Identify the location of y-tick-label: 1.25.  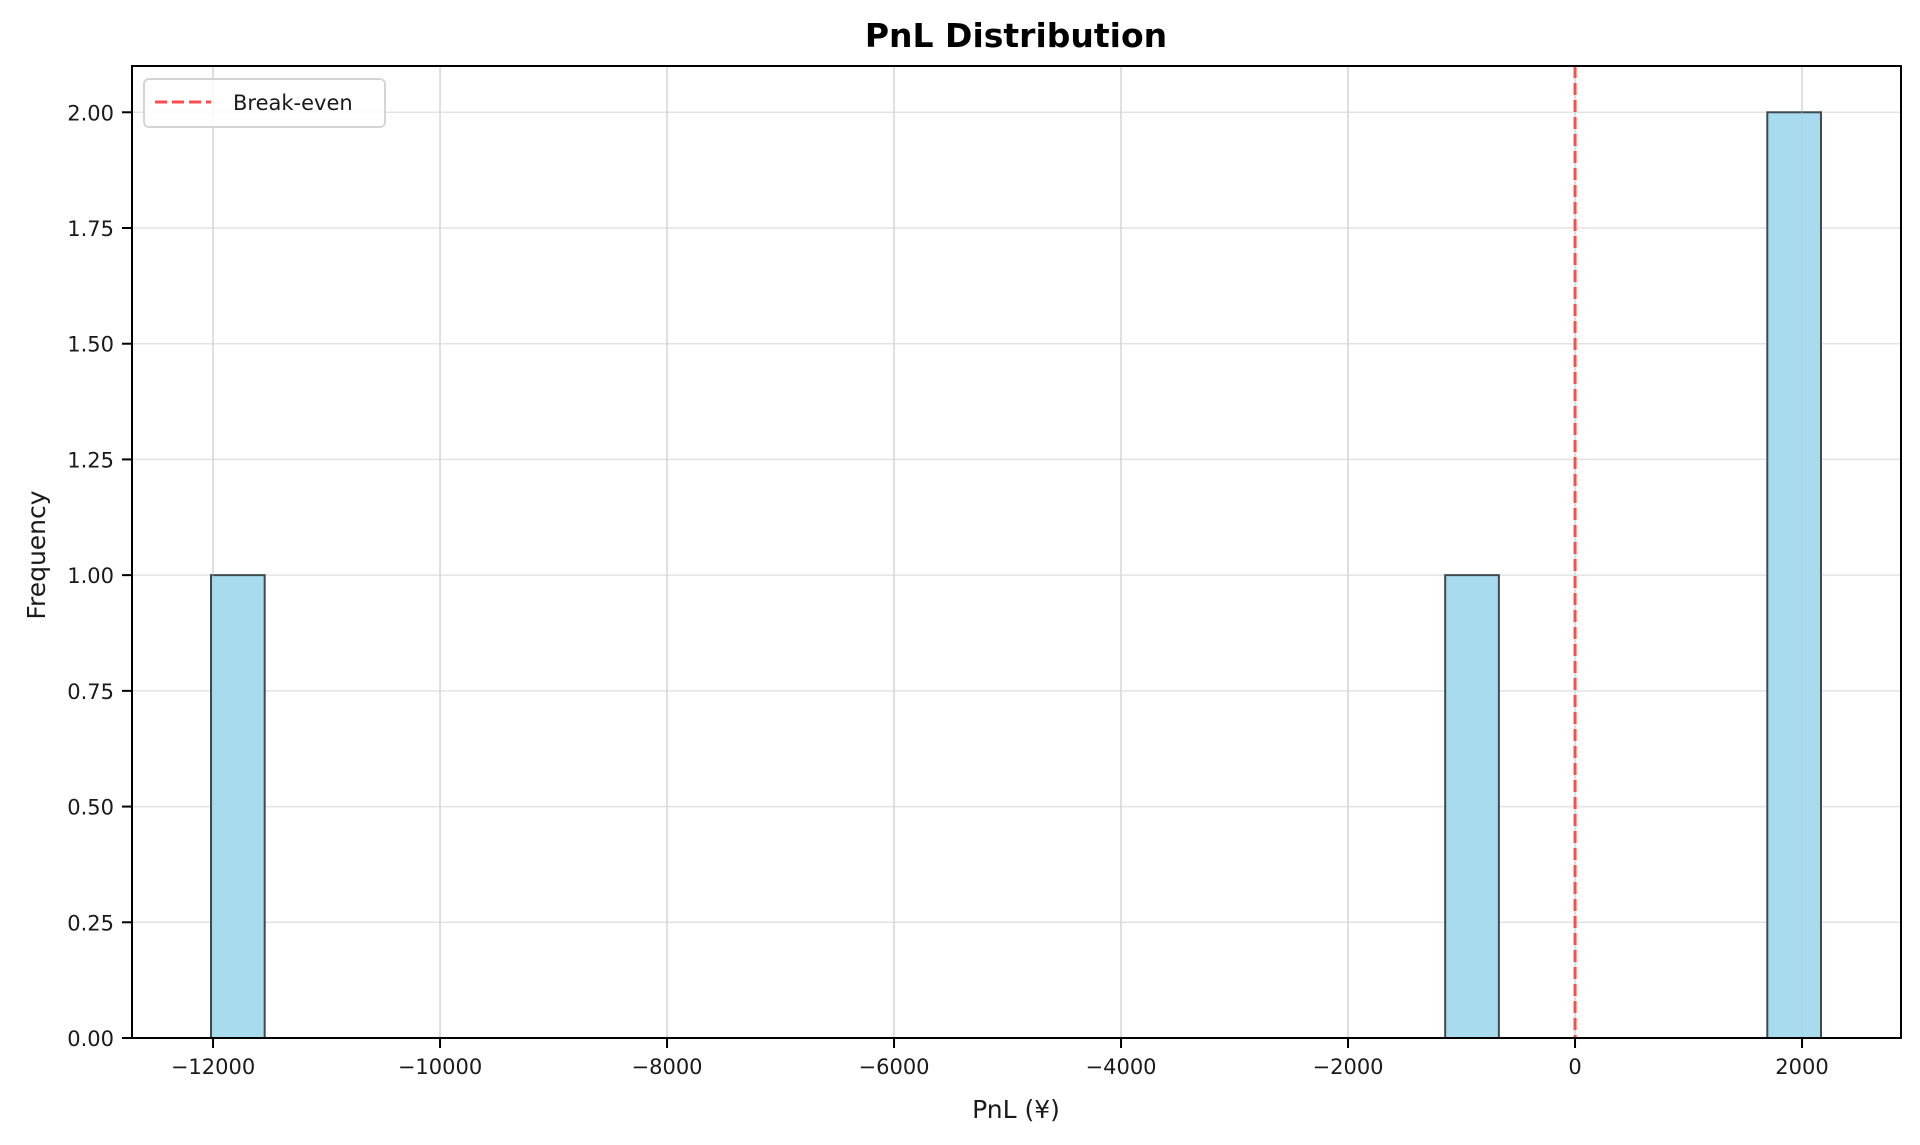
(90, 460).